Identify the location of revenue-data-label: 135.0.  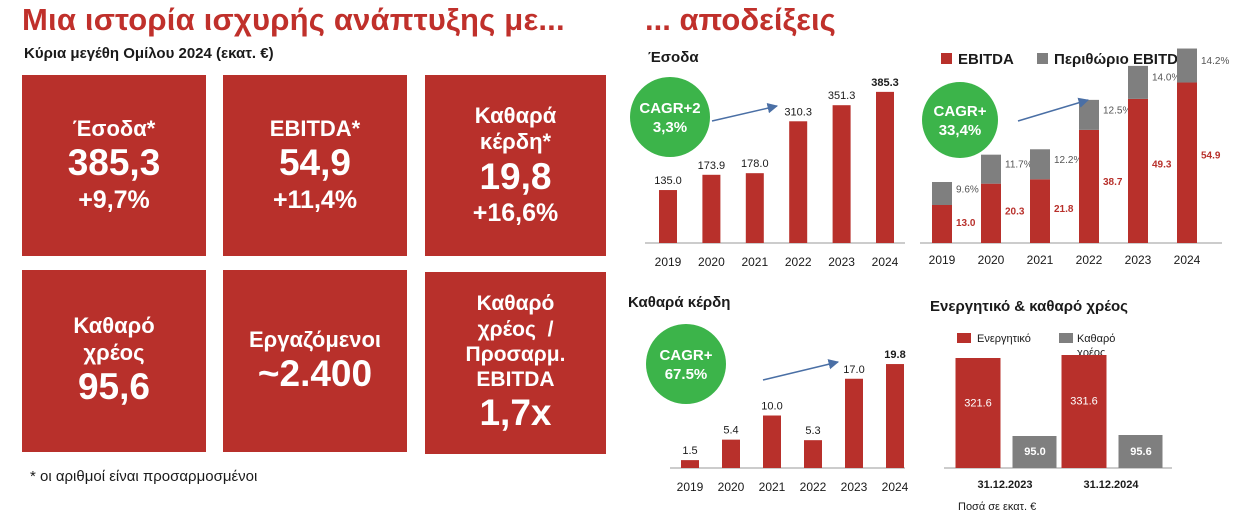
(668, 181).